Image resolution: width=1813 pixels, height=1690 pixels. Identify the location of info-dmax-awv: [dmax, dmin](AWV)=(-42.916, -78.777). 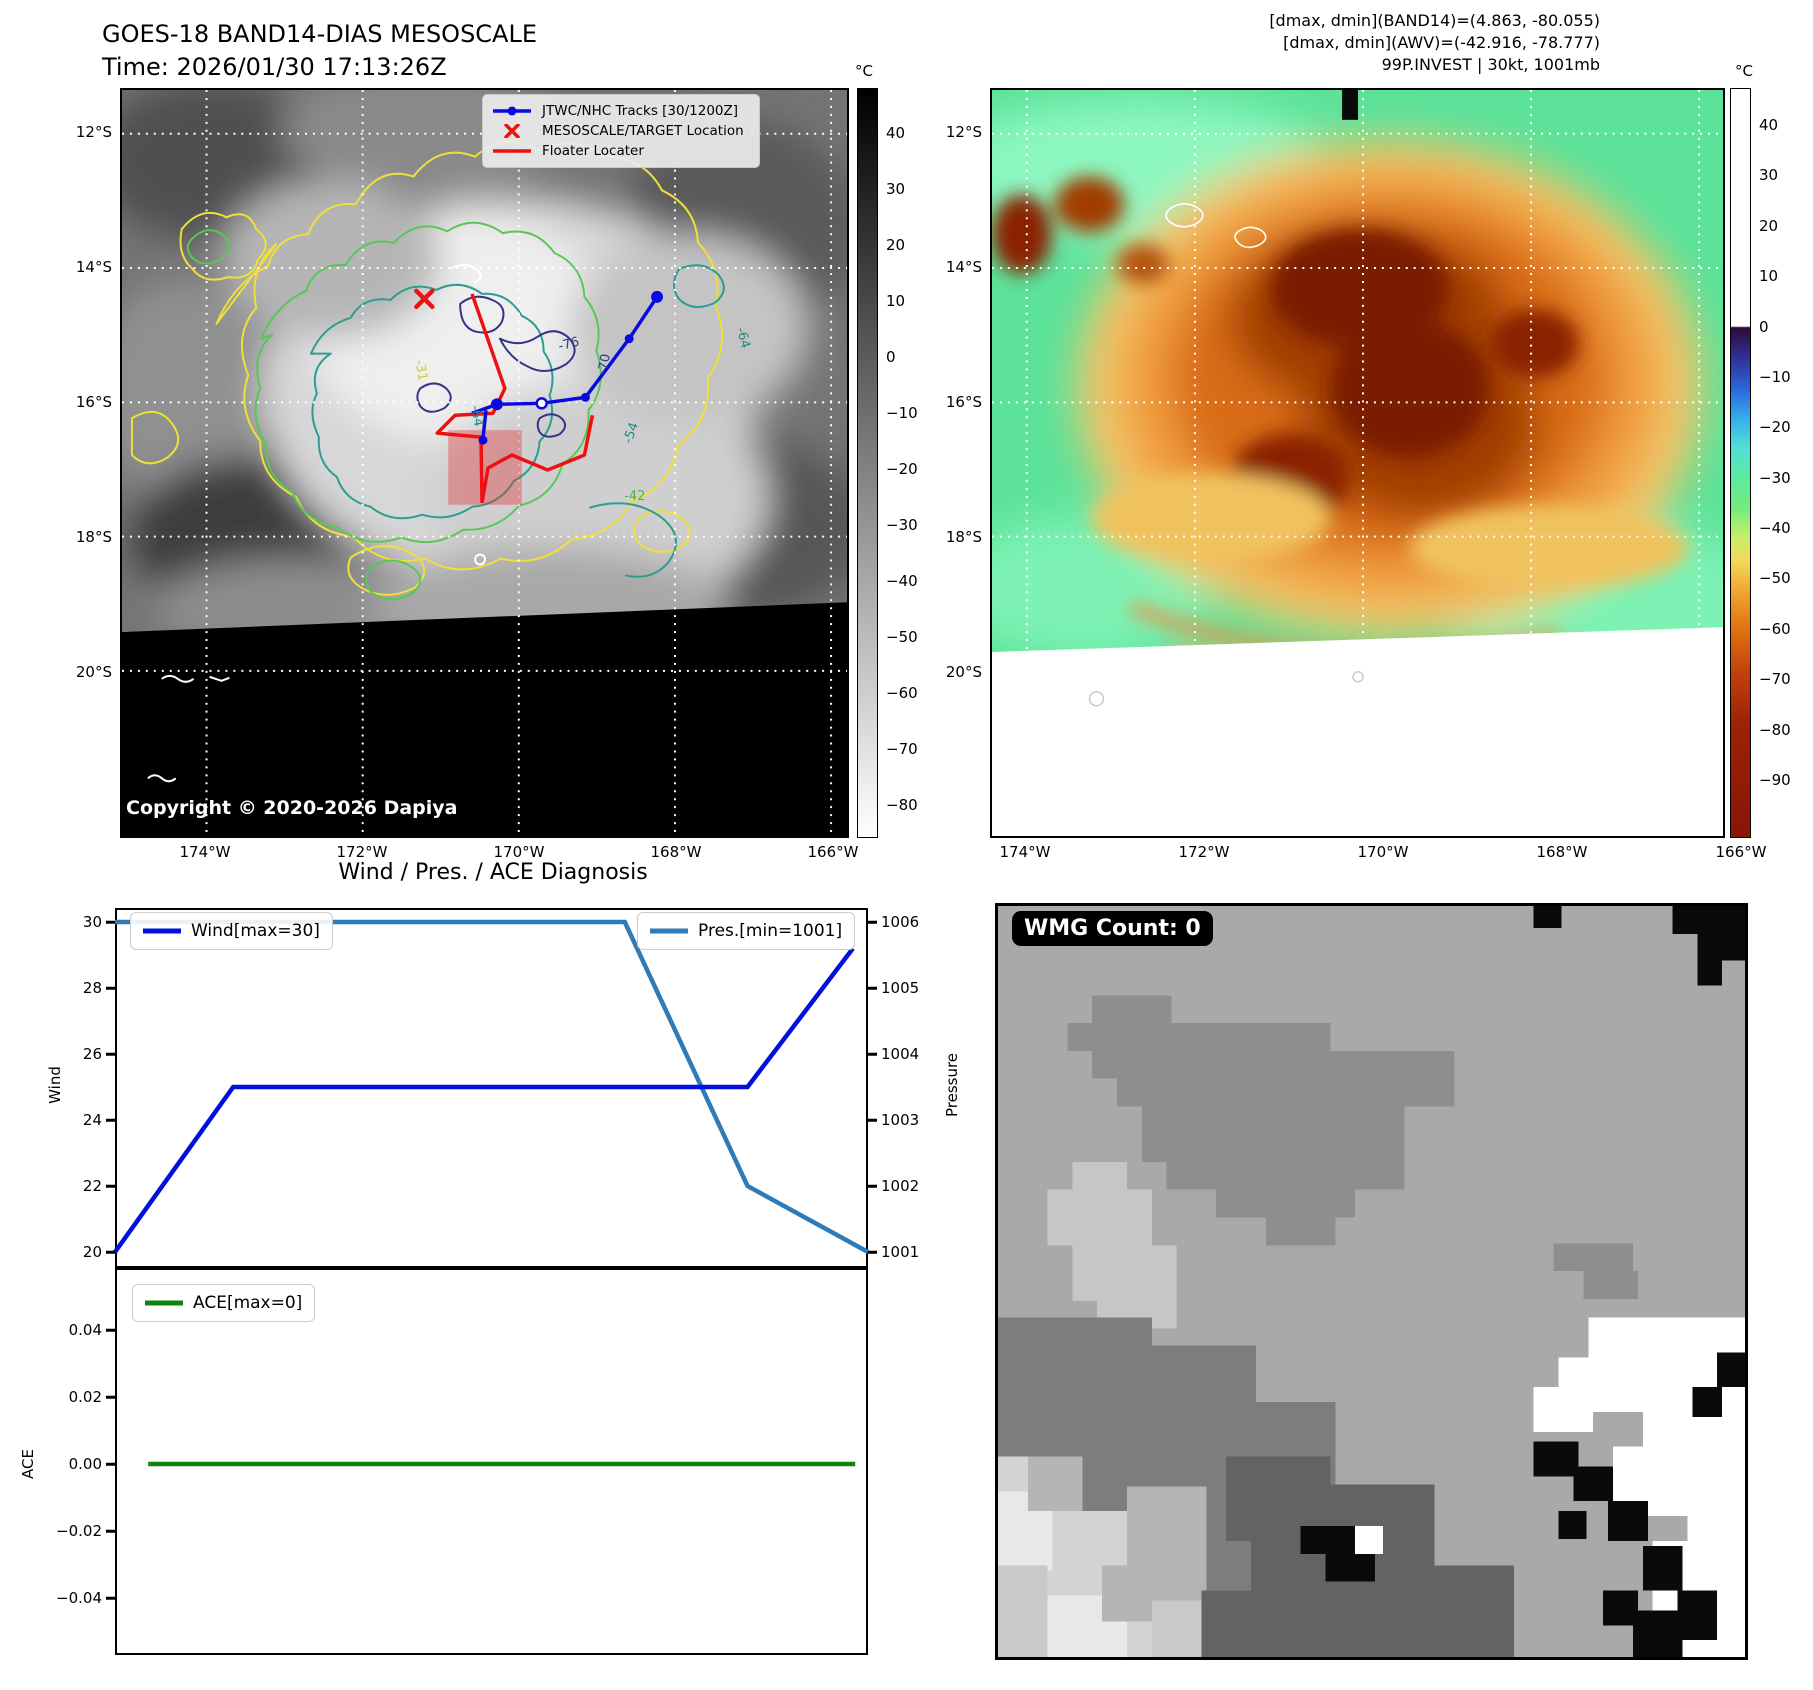
(1441, 42).